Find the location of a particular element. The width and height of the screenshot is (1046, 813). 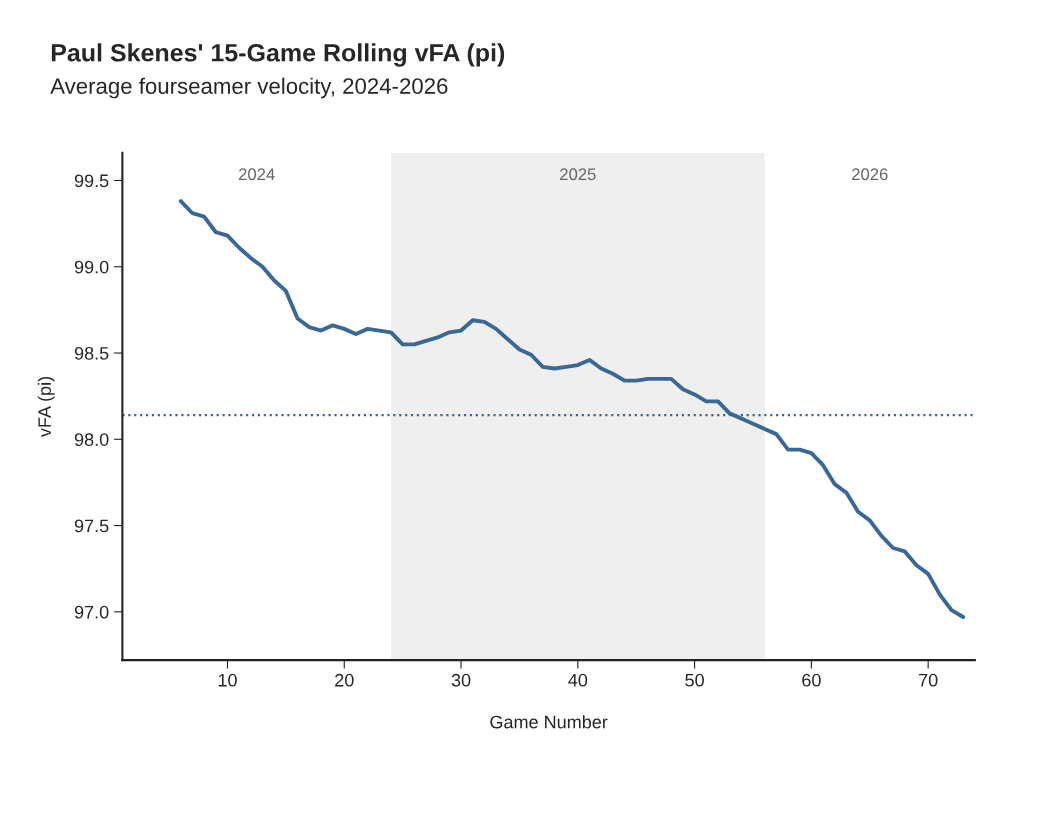

x-tick-label: 10 is located at coordinates (227, 680).